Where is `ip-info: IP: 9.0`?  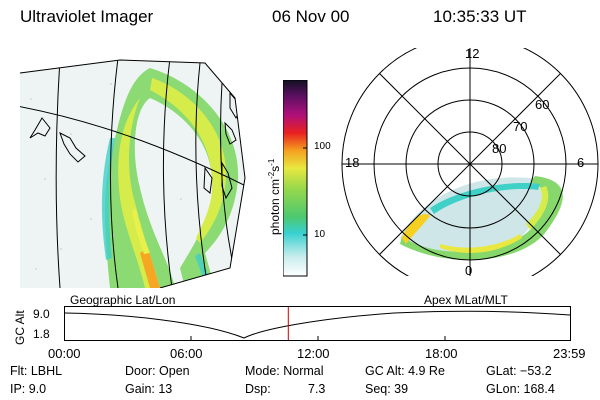 ip-info: IP: 9.0 is located at coordinates (28, 389).